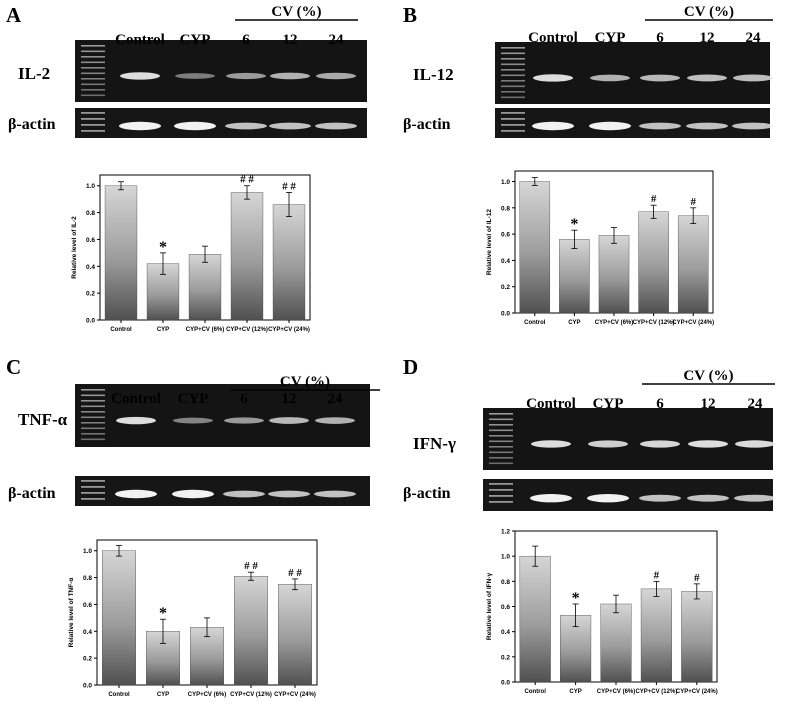 The image size is (791, 703). I want to click on x-tick-label: CYP+CV (6%), so click(614, 323).